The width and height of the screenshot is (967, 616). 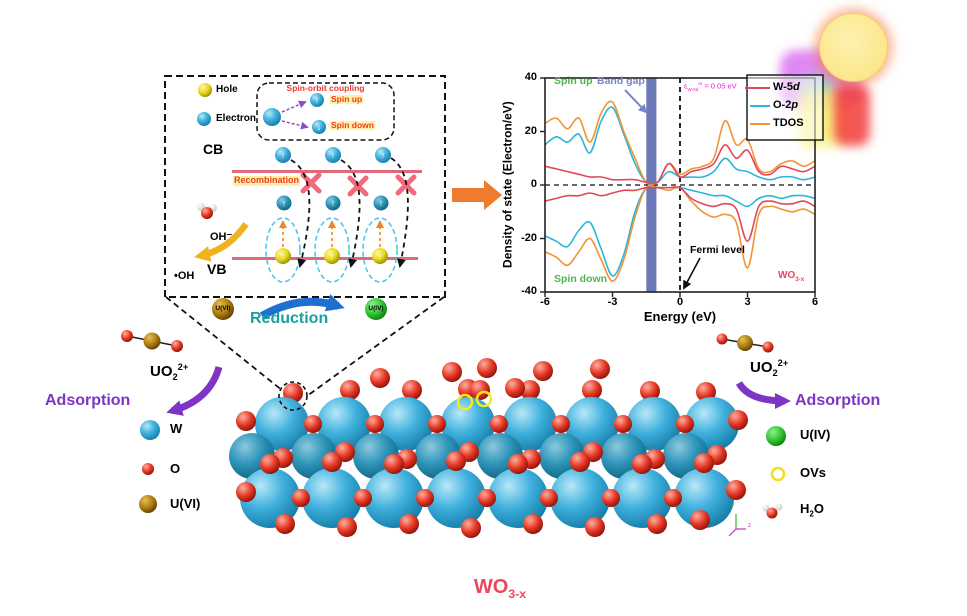 I want to click on uo2-base: UO, so click(x=761, y=367).